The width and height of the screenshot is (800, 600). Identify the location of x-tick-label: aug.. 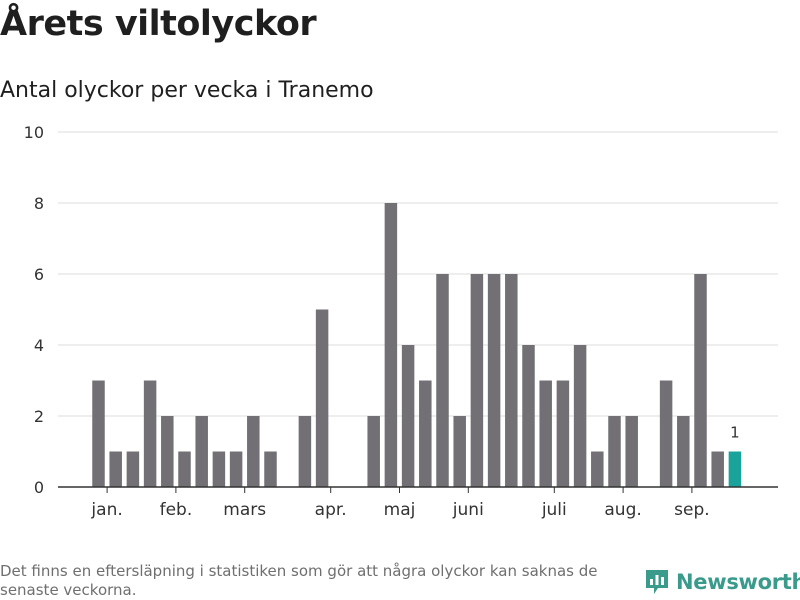
(622, 510).